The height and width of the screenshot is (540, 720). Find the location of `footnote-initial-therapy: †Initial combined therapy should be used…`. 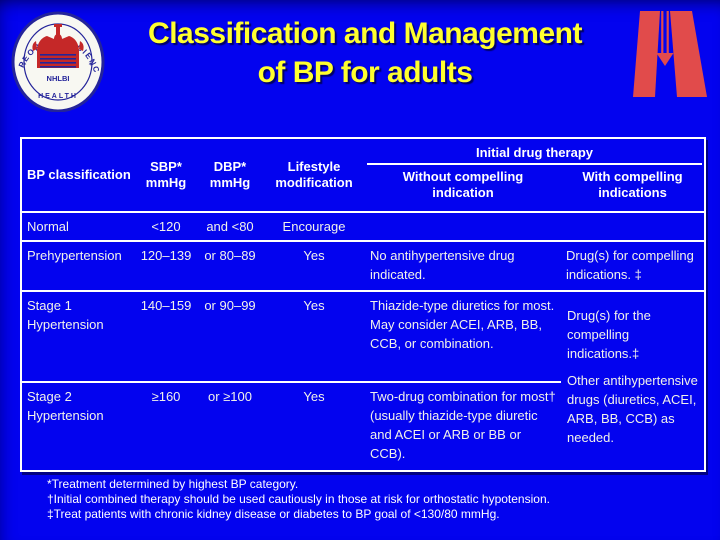

footnote-initial-therapy: †Initial combined therapy should be used… is located at coordinates (298, 499).